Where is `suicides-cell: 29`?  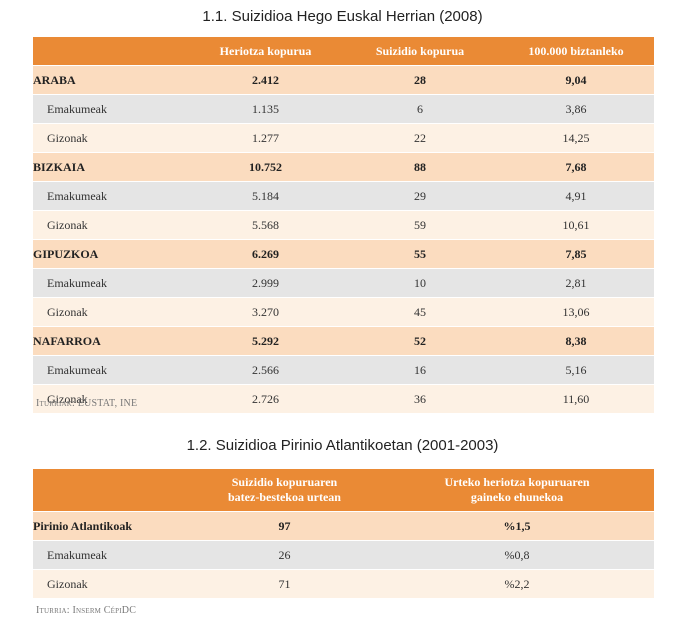
suicides-cell: 29 is located at coordinates (420, 196).